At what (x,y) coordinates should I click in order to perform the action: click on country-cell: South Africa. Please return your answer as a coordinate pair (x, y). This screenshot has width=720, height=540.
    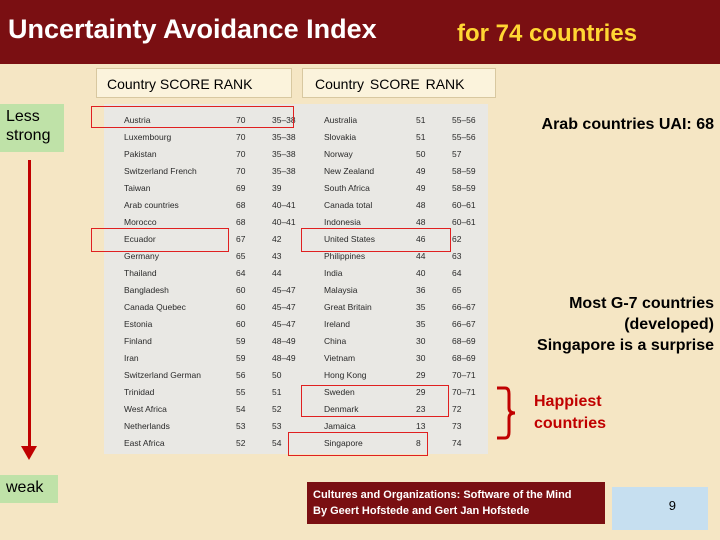
    Looking at the image, I should click on (347, 188).